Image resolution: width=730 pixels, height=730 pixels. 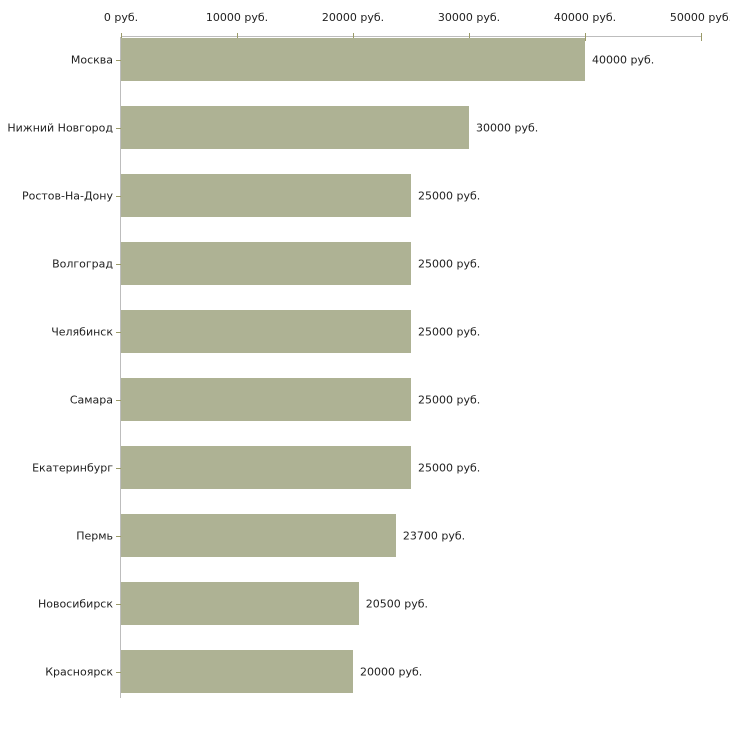 What do you see at coordinates (121, 17) in the screenshot?
I see `x-axis-tick-label: 0 руб.` at bounding box center [121, 17].